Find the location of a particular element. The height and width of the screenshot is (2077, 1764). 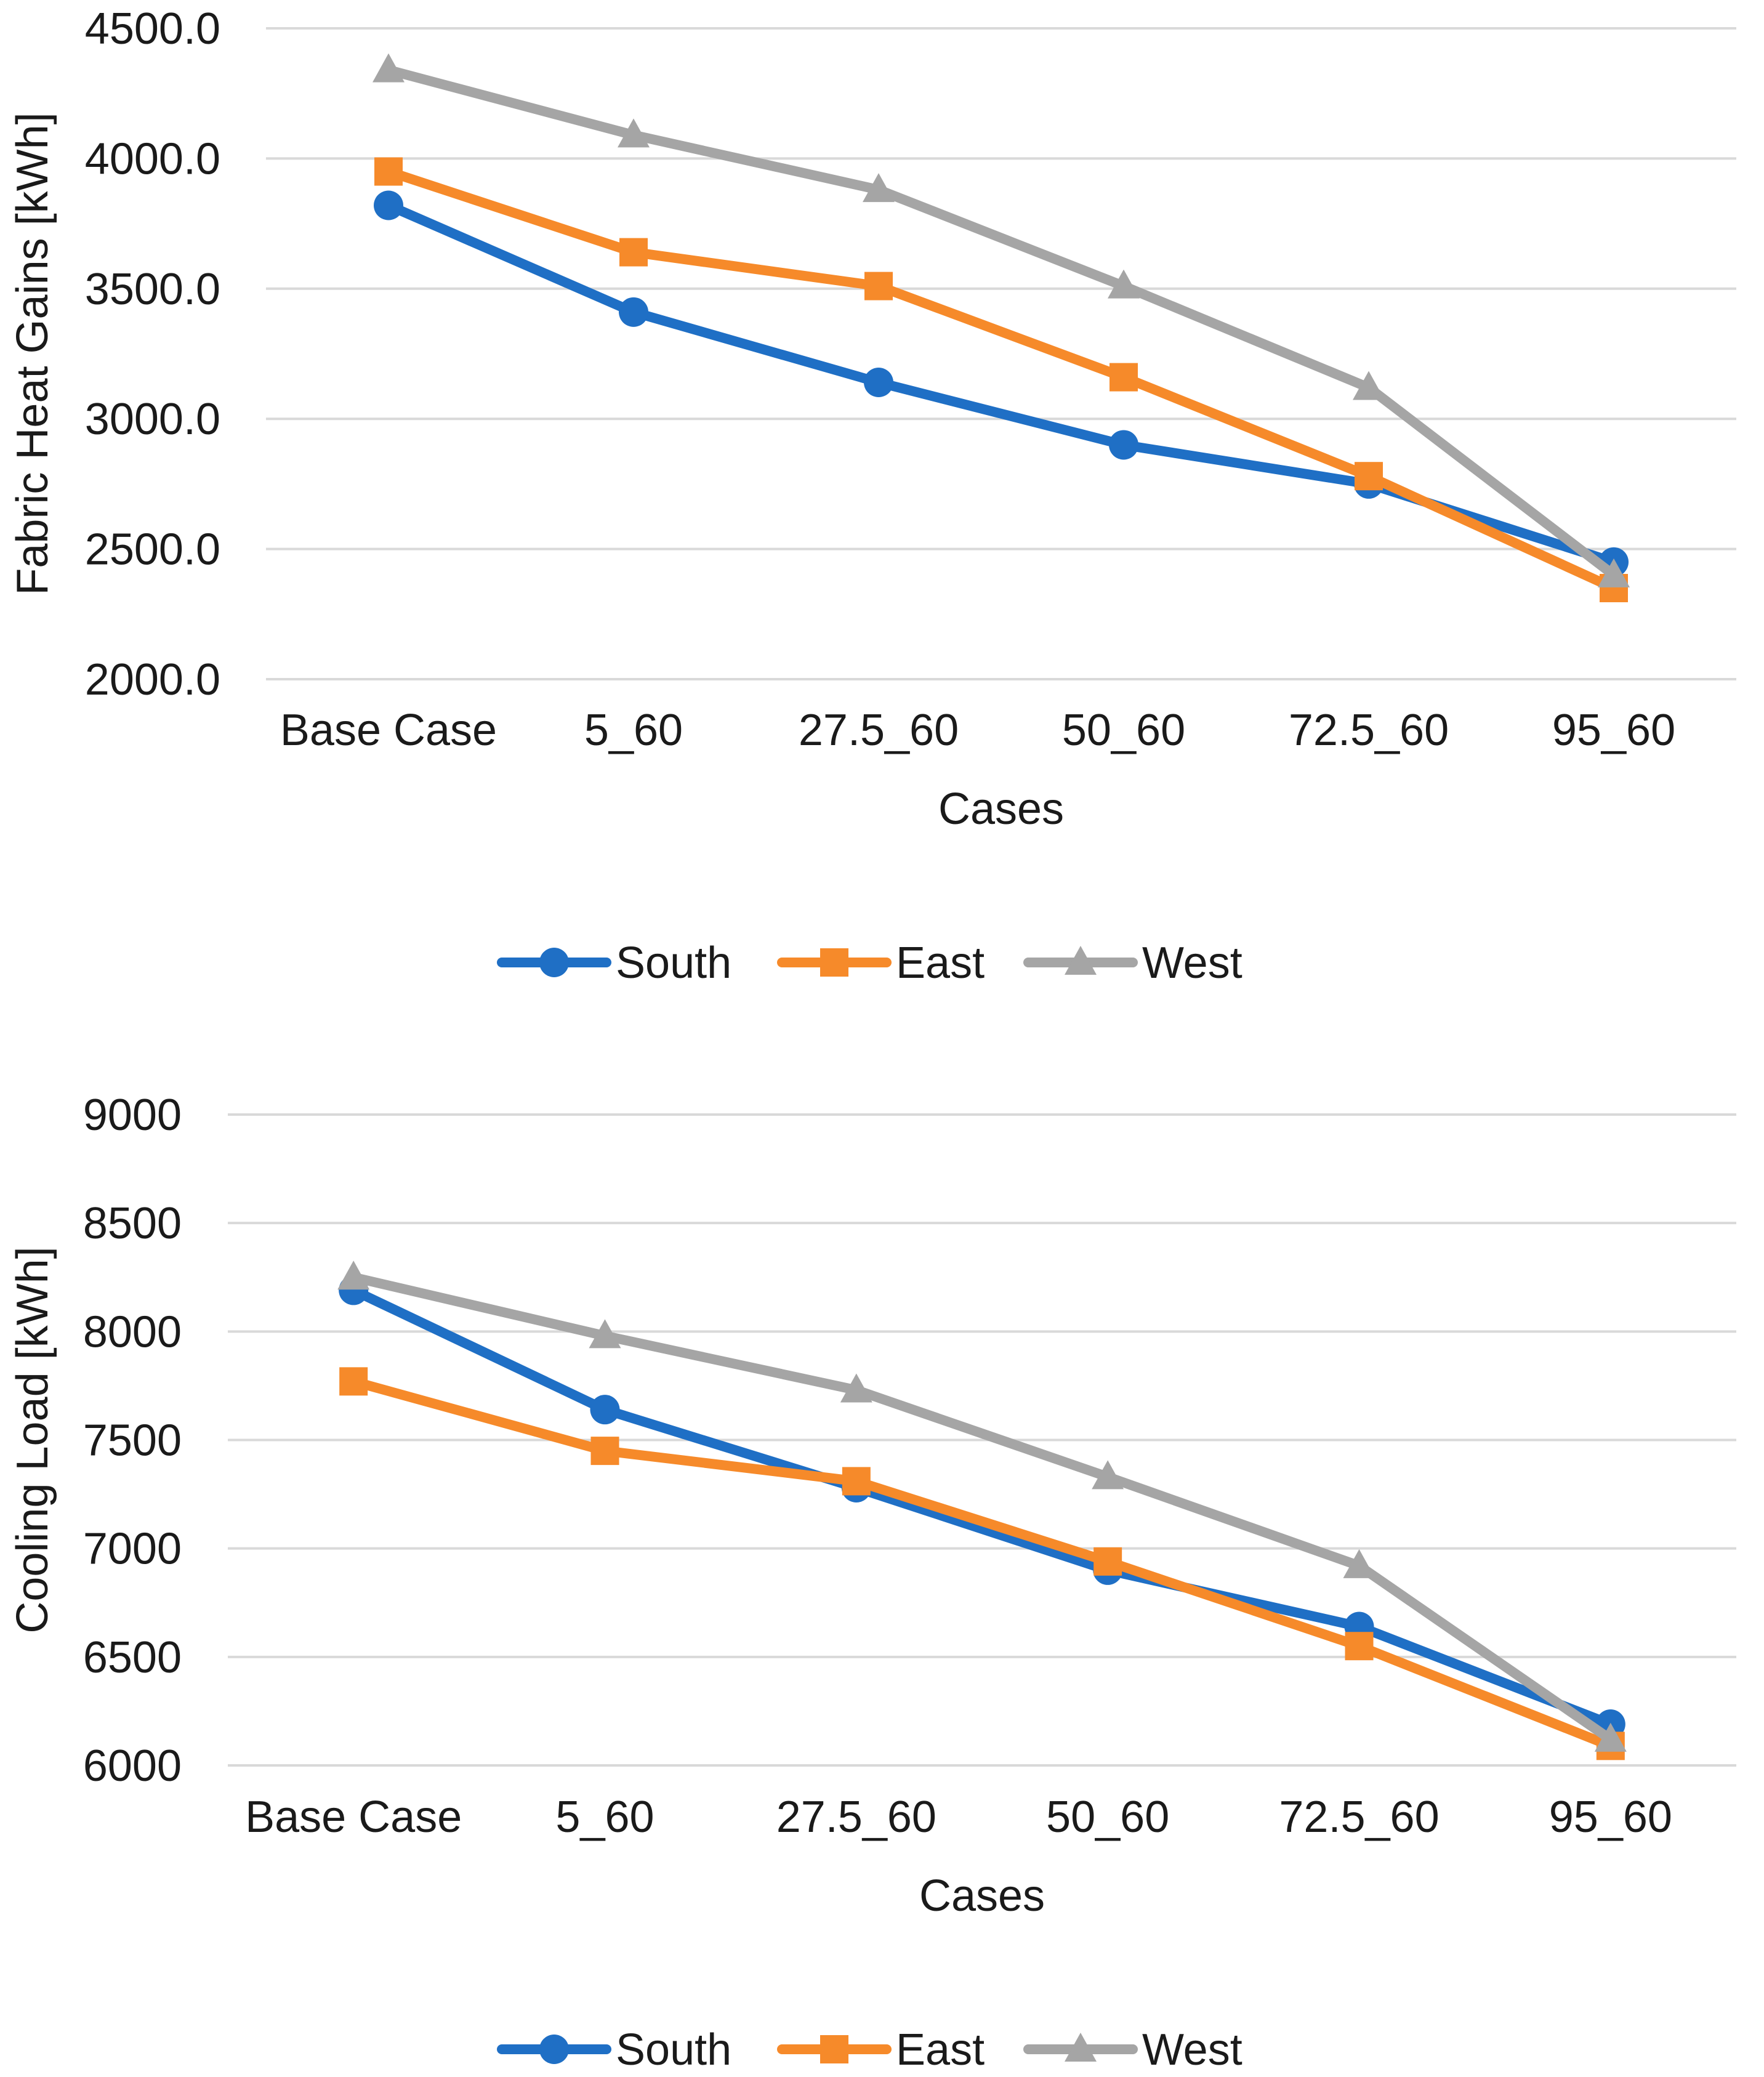

series-south is located at coordinates (1001, 383).